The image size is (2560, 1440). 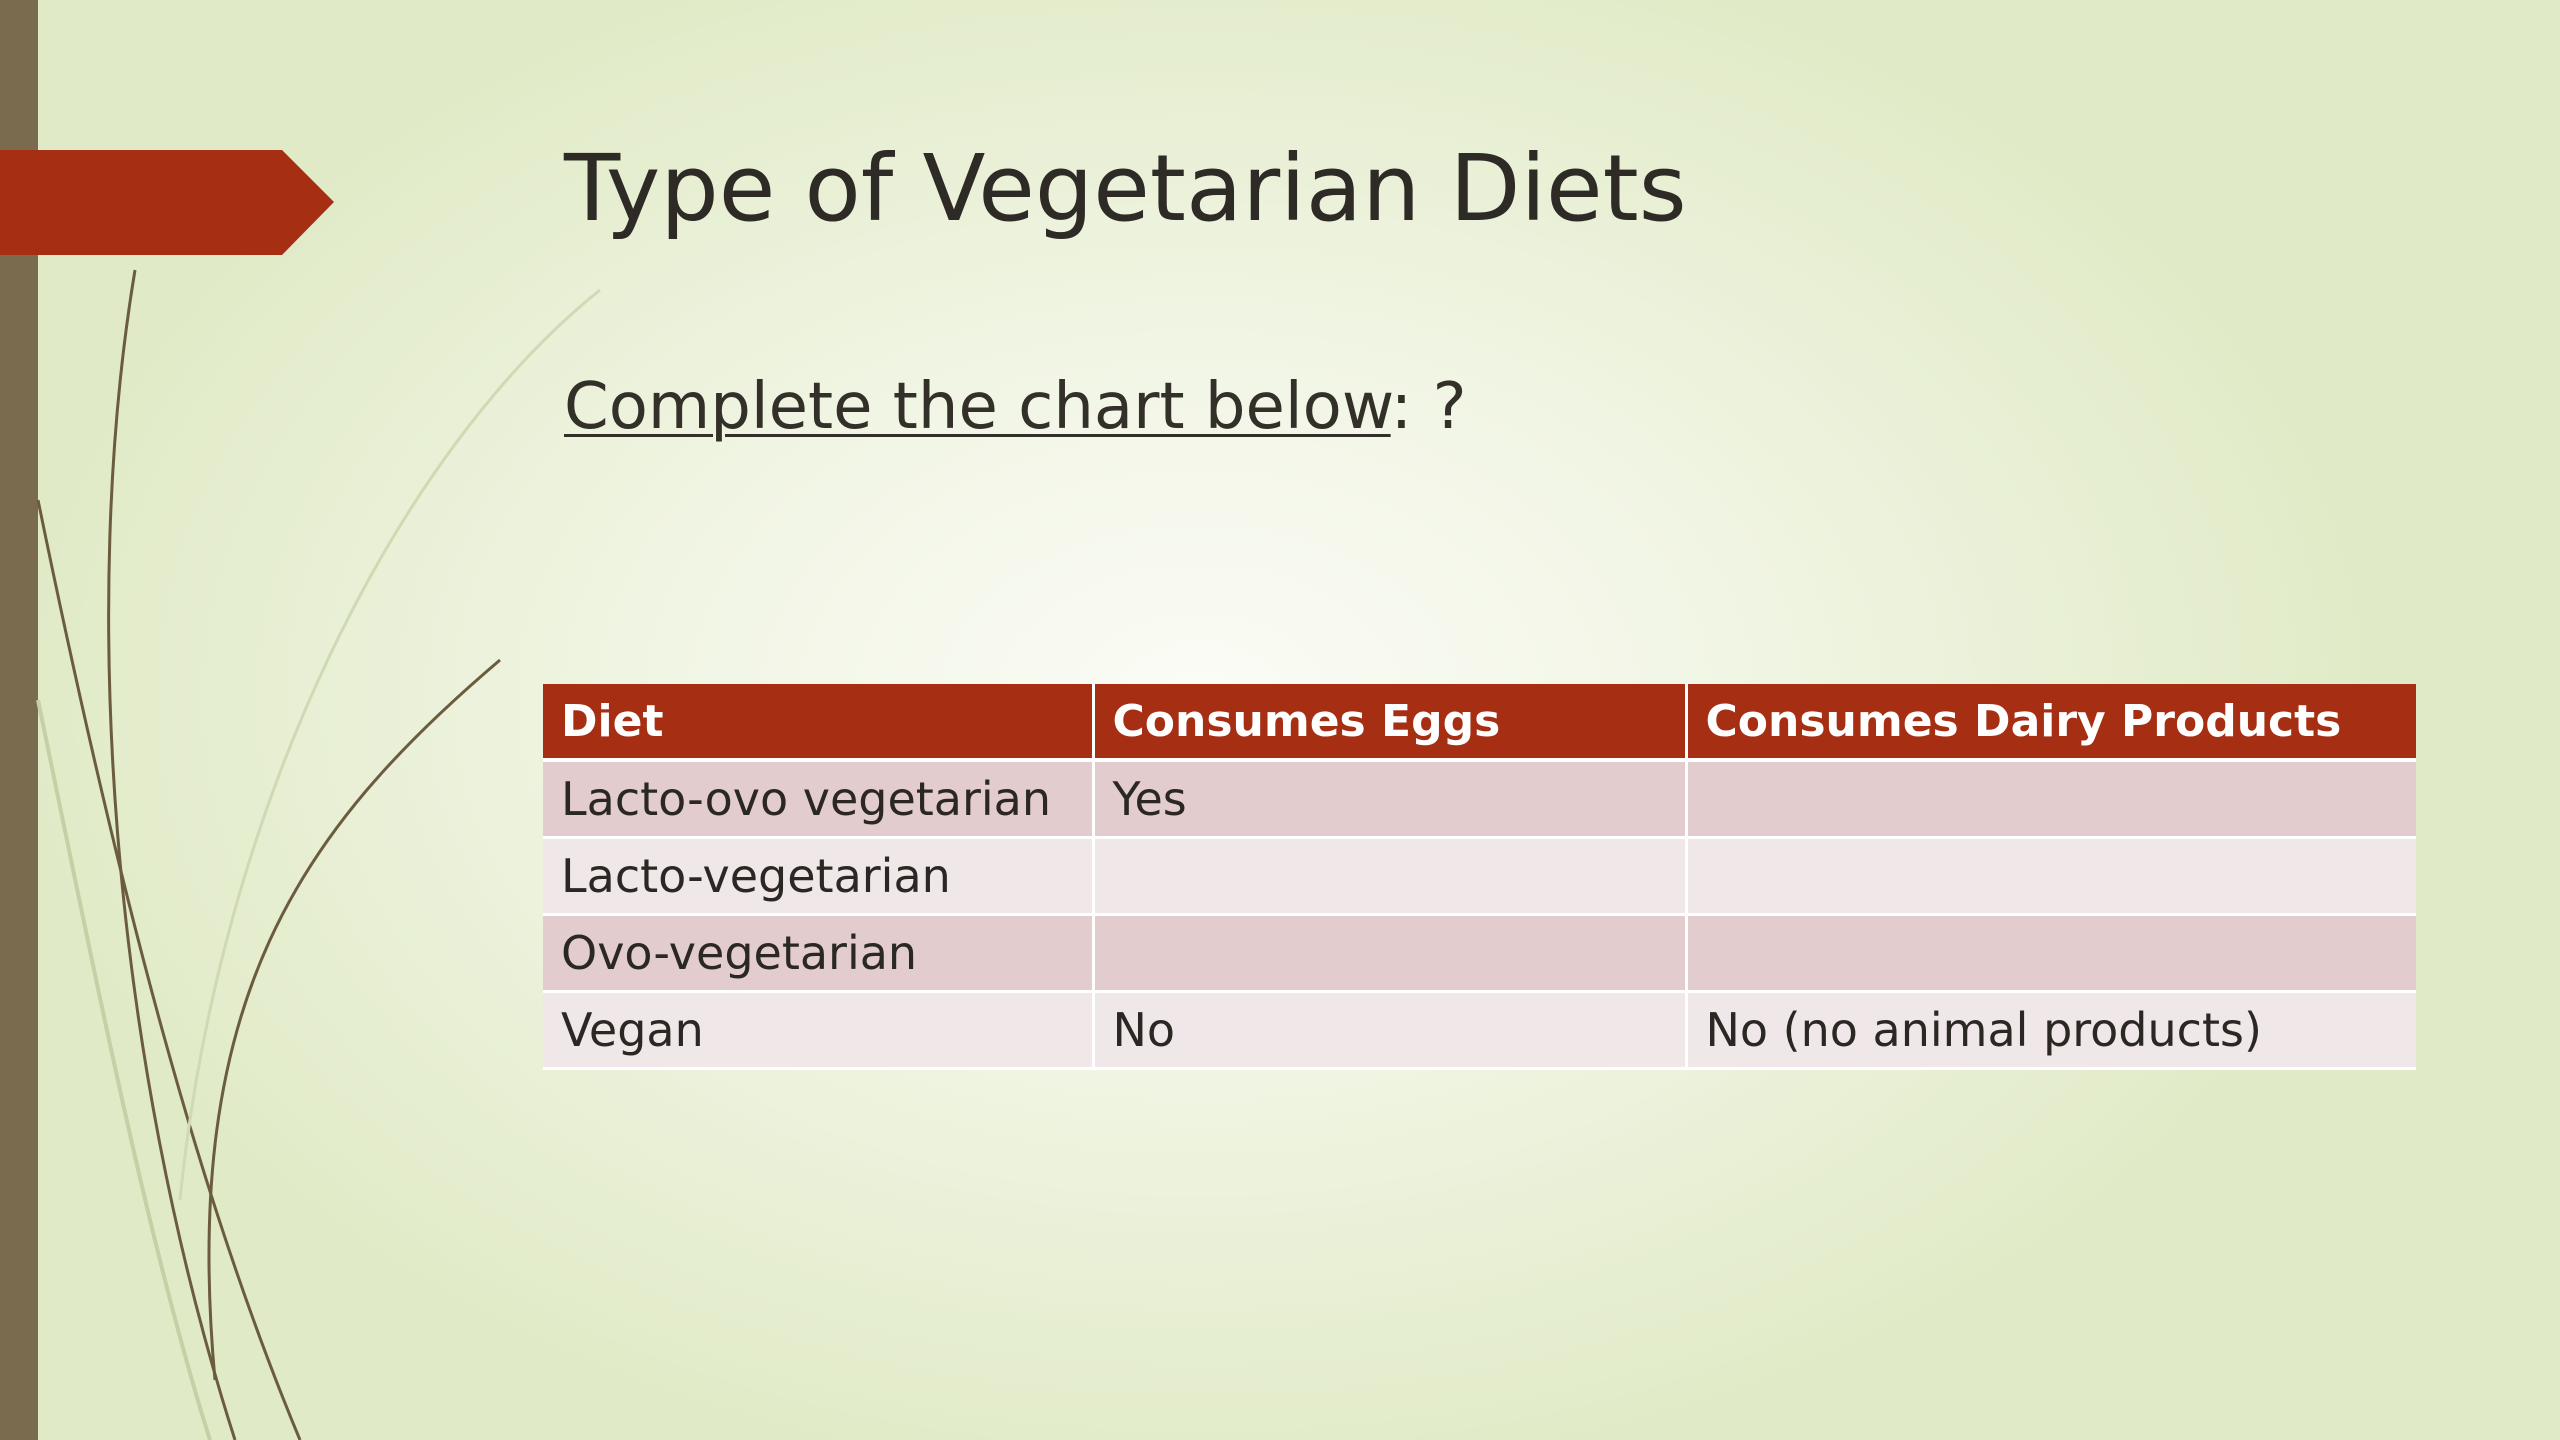 What do you see at coordinates (819, 723) in the screenshot?
I see `header-diet: Diet` at bounding box center [819, 723].